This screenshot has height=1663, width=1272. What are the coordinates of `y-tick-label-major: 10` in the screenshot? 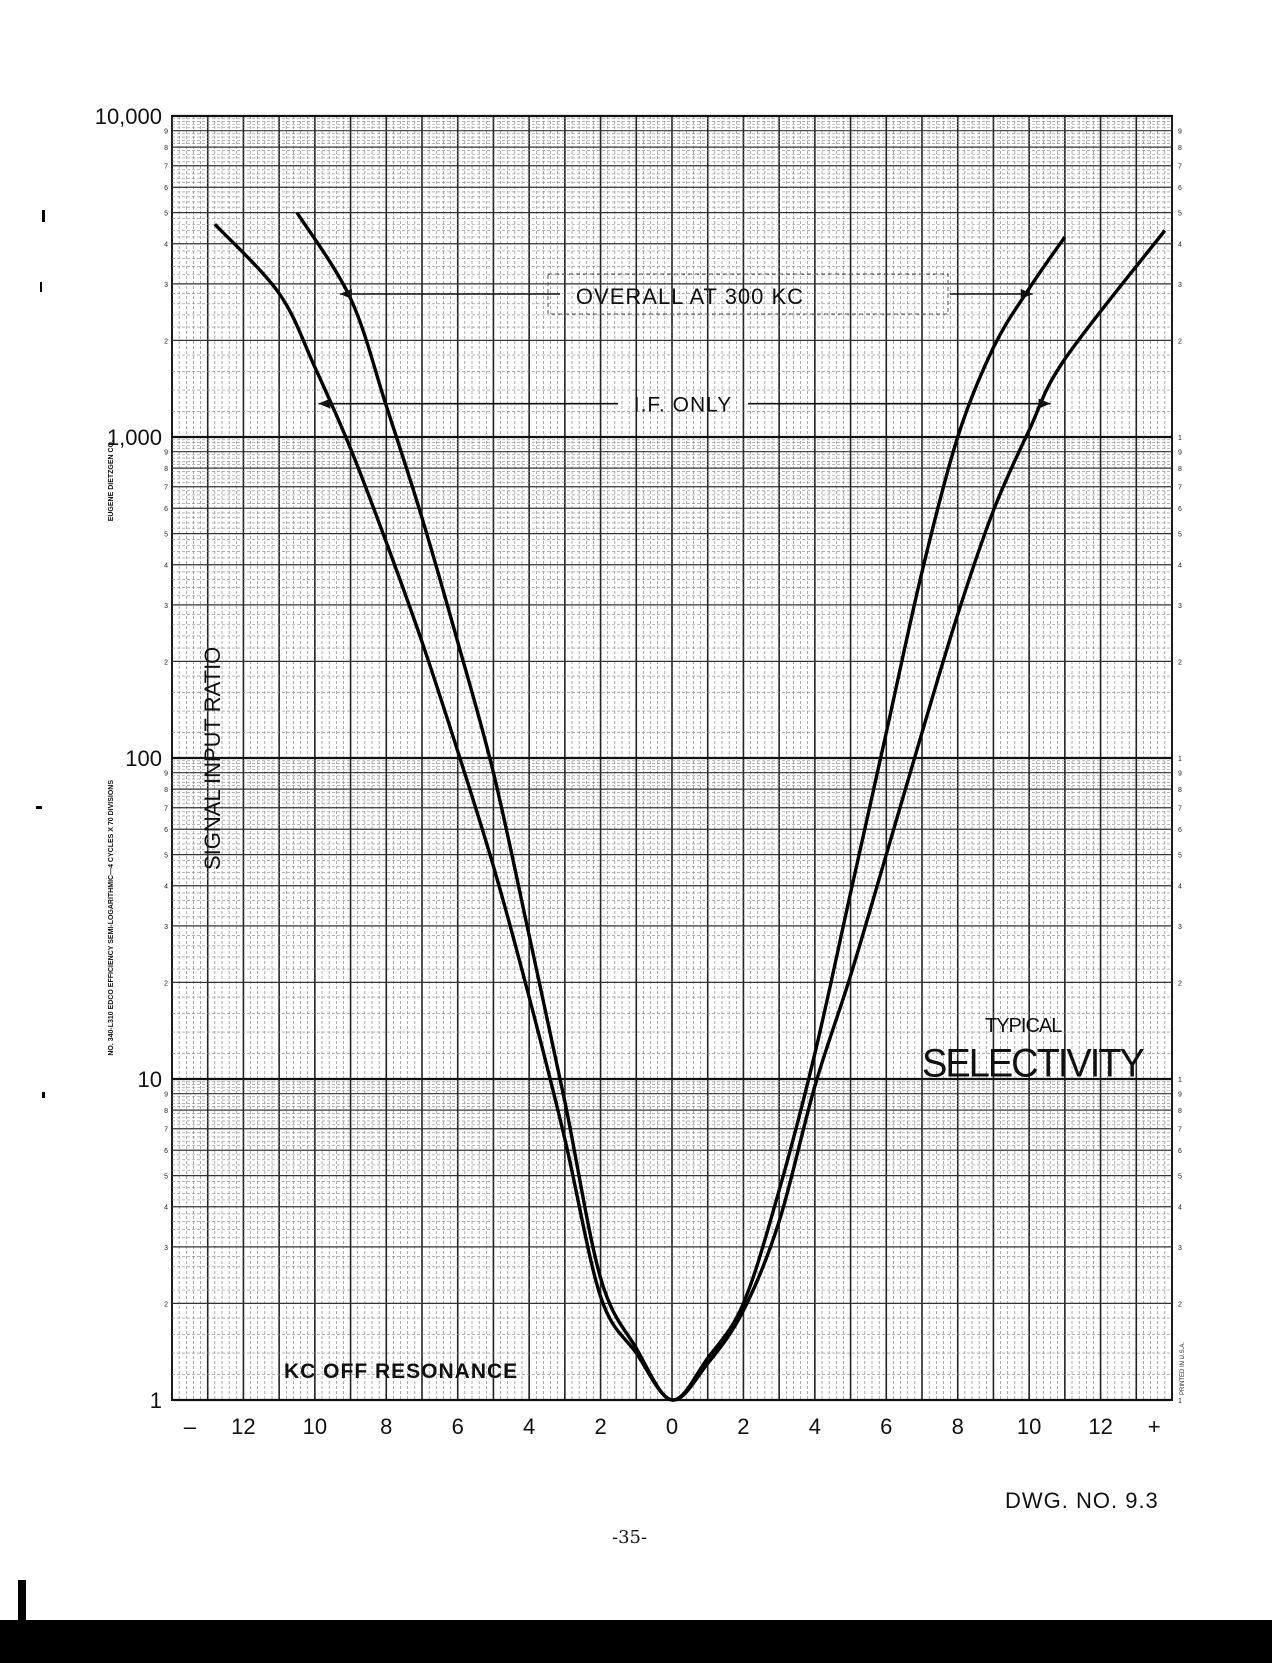 It's located at (150, 1079).